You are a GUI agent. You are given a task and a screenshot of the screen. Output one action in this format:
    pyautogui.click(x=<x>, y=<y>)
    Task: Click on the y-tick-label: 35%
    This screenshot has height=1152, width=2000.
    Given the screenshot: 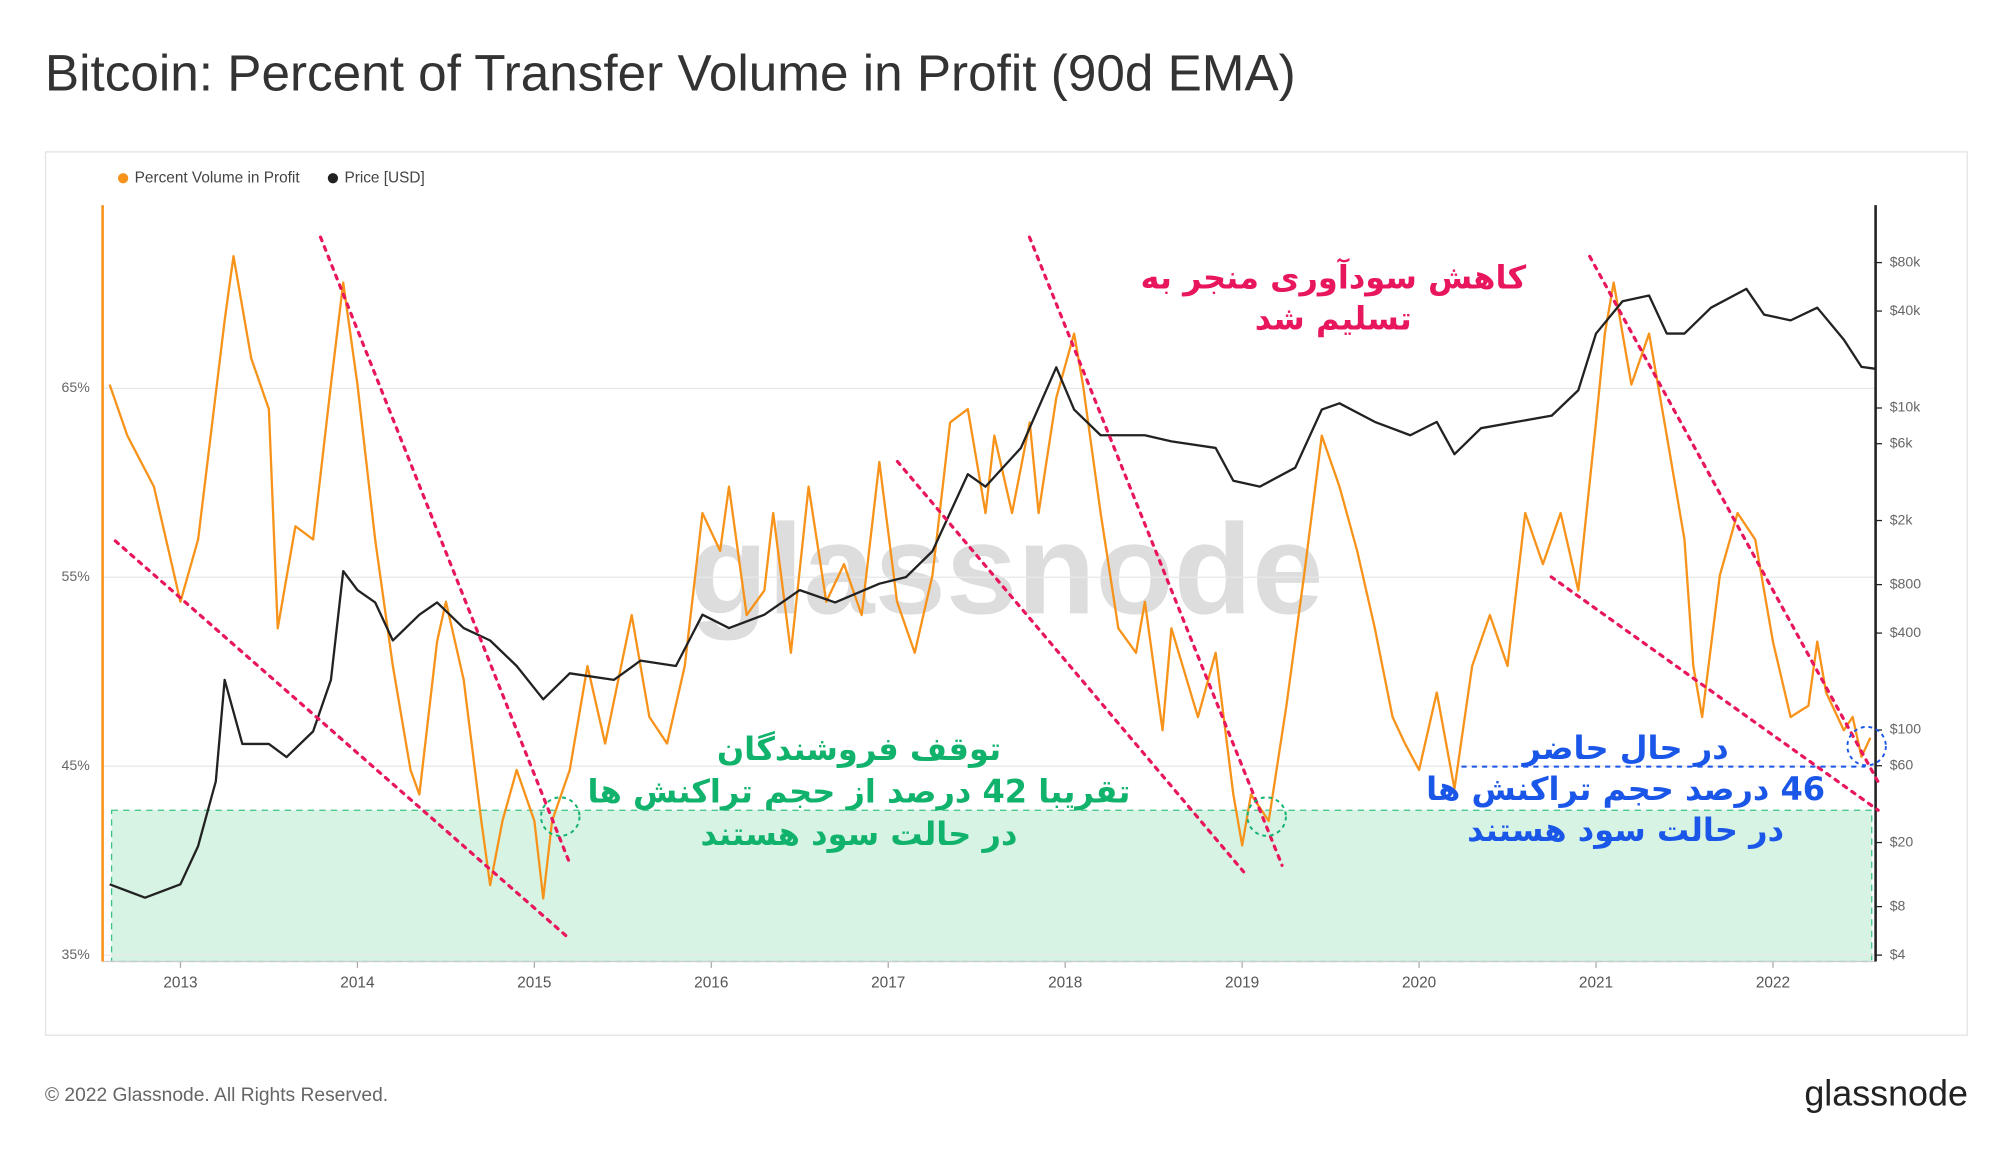 What is the action you would take?
    pyautogui.click(x=76, y=954)
    